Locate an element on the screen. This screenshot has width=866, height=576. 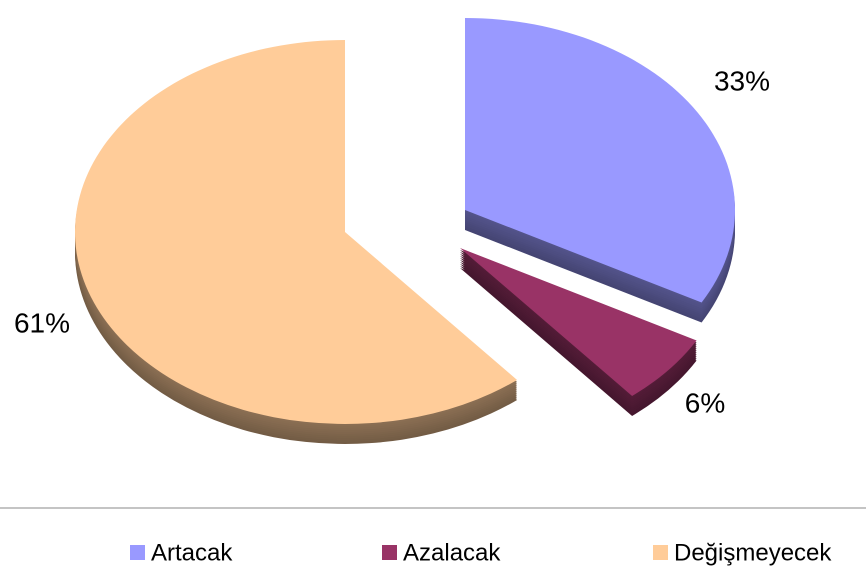
legend-label: Azalacak is located at coordinates (452, 552).